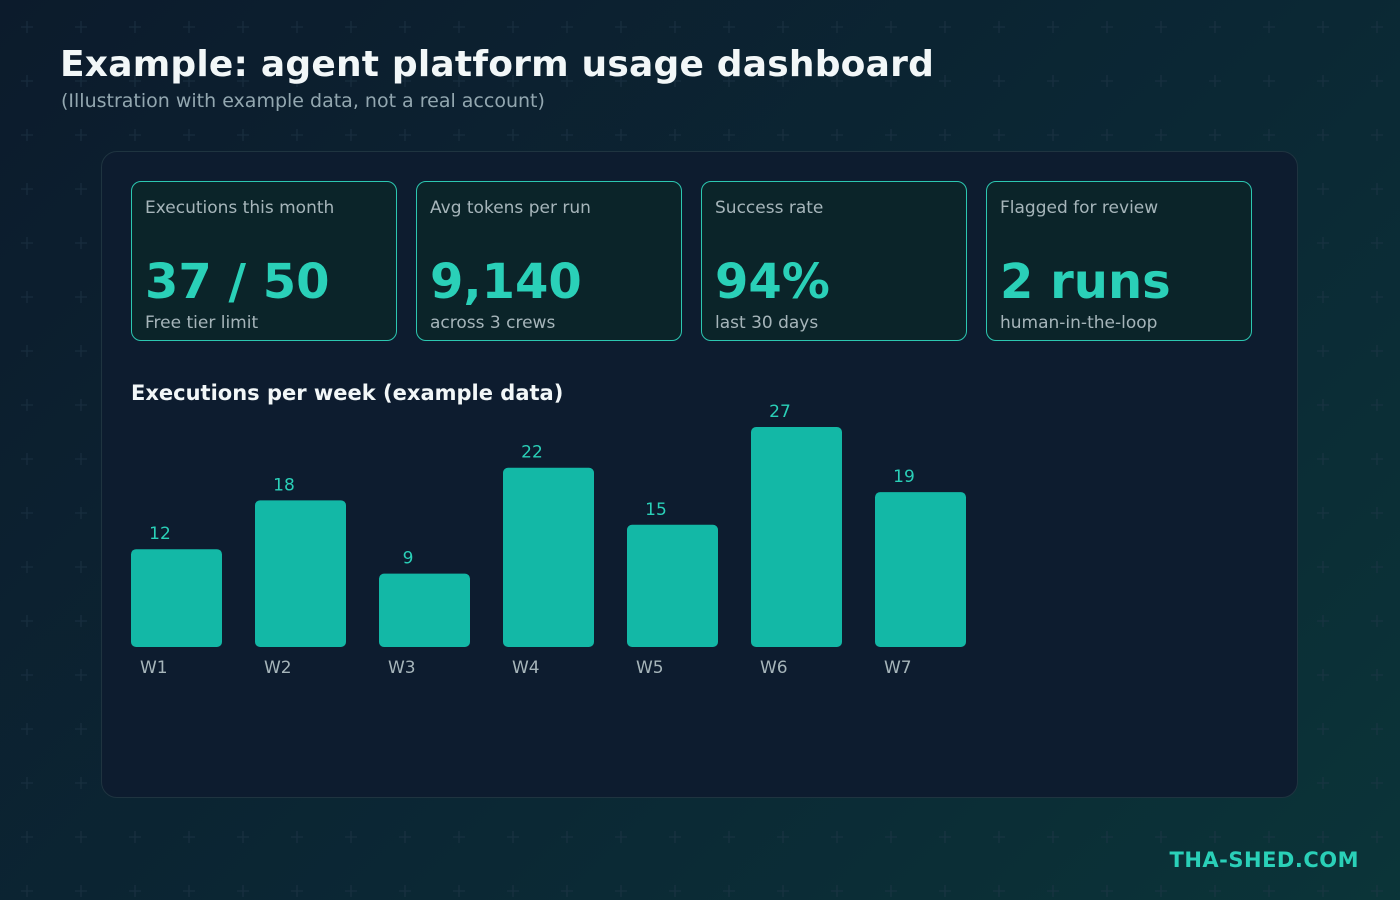 Image resolution: width=1400 pixels, height=900 pixels. What do you see at coordinates (300, 573) in the screenshot?
I see `bar-w2` at bounding box center [300, 573].